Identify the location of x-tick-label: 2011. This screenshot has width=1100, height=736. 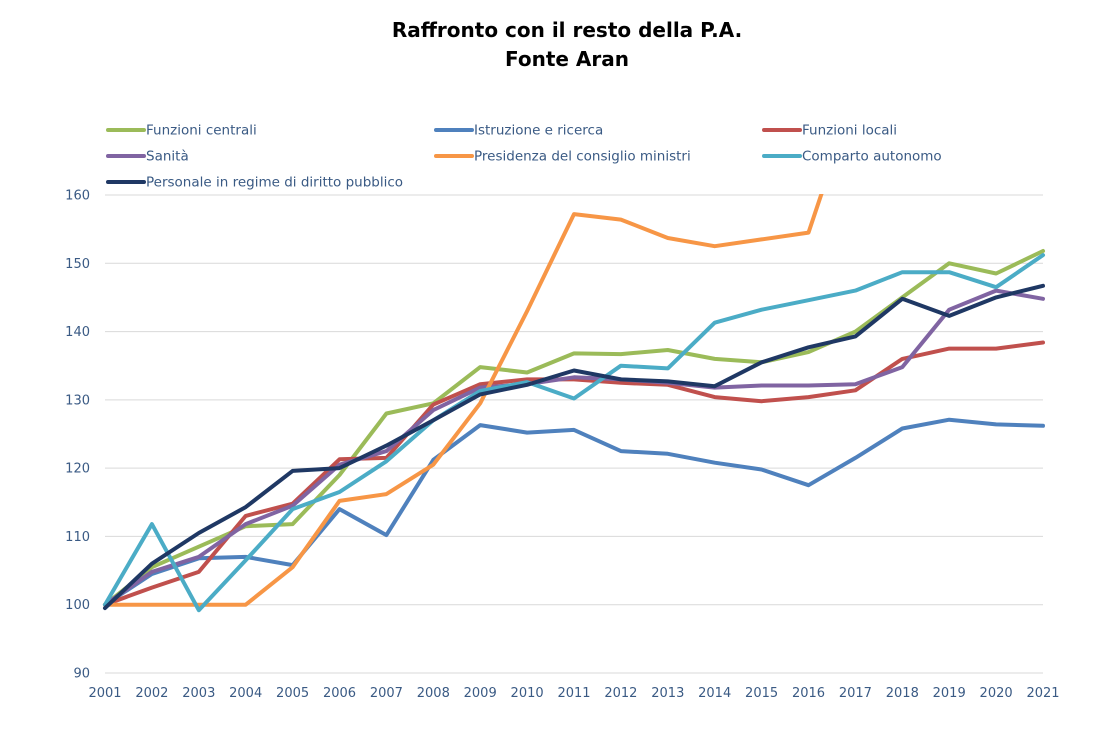
(573, 693).